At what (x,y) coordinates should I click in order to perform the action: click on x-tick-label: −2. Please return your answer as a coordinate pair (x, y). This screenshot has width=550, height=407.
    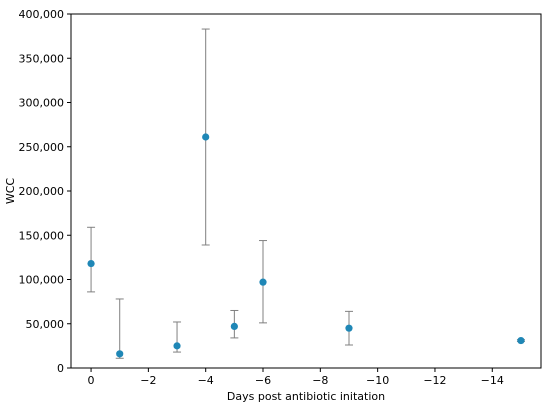
    Looking at the image, I should click on (148, 380).